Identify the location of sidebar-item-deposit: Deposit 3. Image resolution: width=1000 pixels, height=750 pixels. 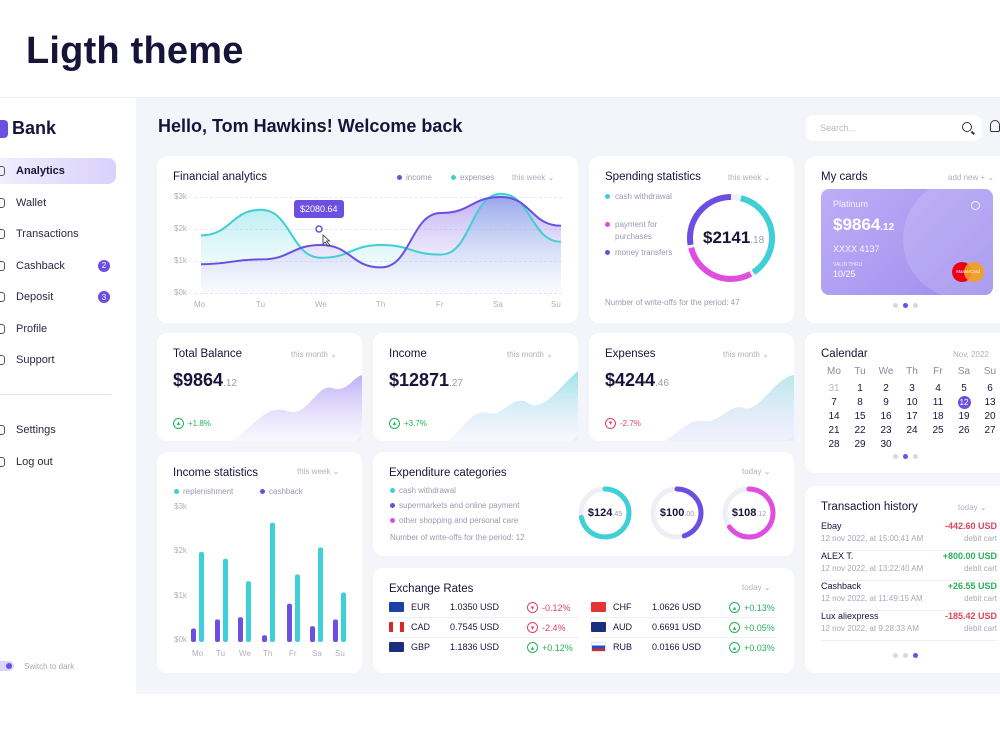
(58, 297).